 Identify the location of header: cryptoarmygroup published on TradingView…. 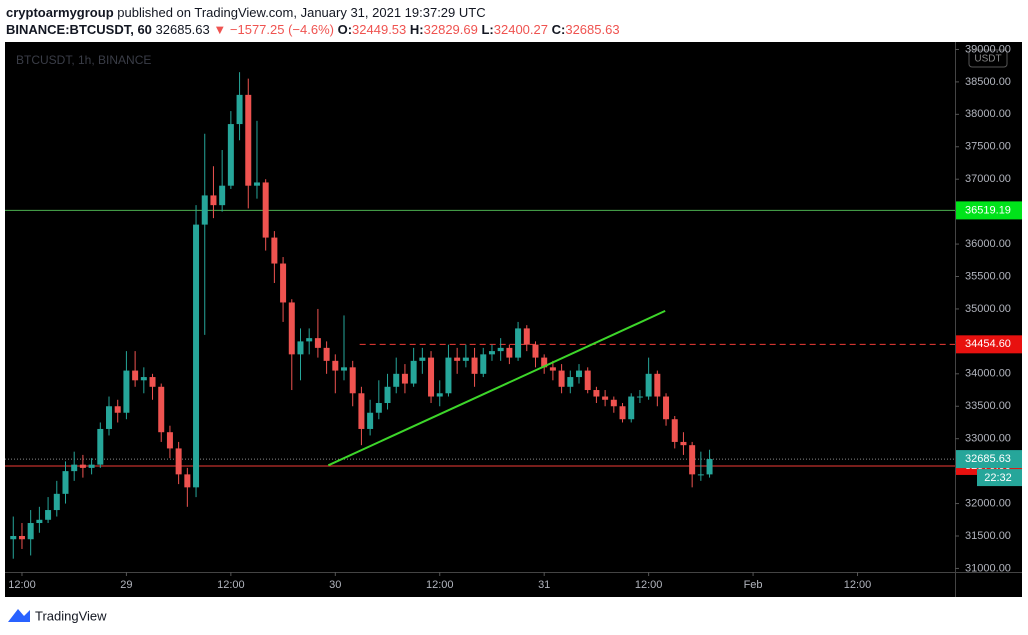
(313, 21).